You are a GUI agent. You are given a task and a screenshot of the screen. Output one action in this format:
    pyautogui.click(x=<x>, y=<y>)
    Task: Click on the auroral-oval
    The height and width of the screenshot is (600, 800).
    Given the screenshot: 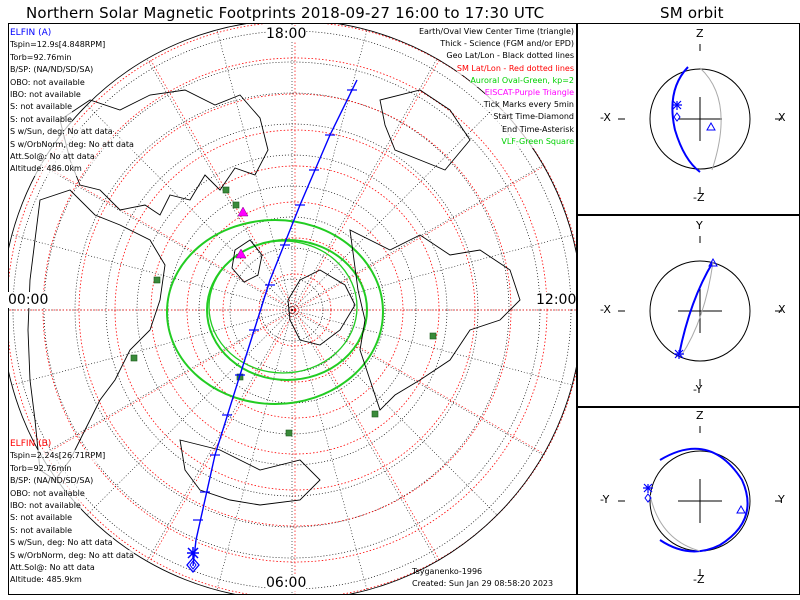 What is the action you would take?
    pyautogui.click(x=287, y=310)
    